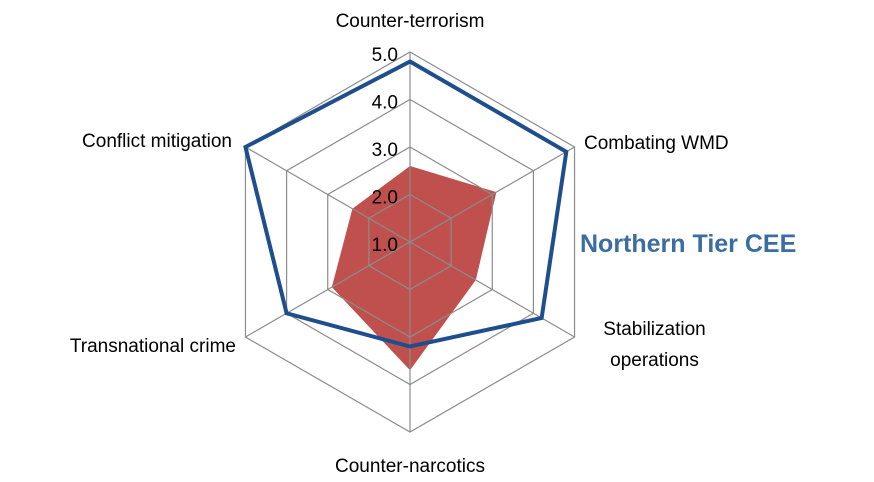 The width and height of the screenshot is (874, 482). Describe the element at coordinates (157, 141) in the screenshot. I see `category-label: Conflict mitigation` at that location.